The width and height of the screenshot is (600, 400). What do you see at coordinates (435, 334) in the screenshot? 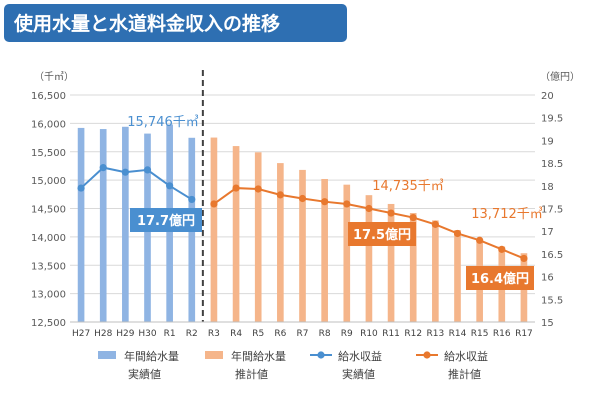
I see `x-axis-tick-label: R13` at bounding box center [435, 334].